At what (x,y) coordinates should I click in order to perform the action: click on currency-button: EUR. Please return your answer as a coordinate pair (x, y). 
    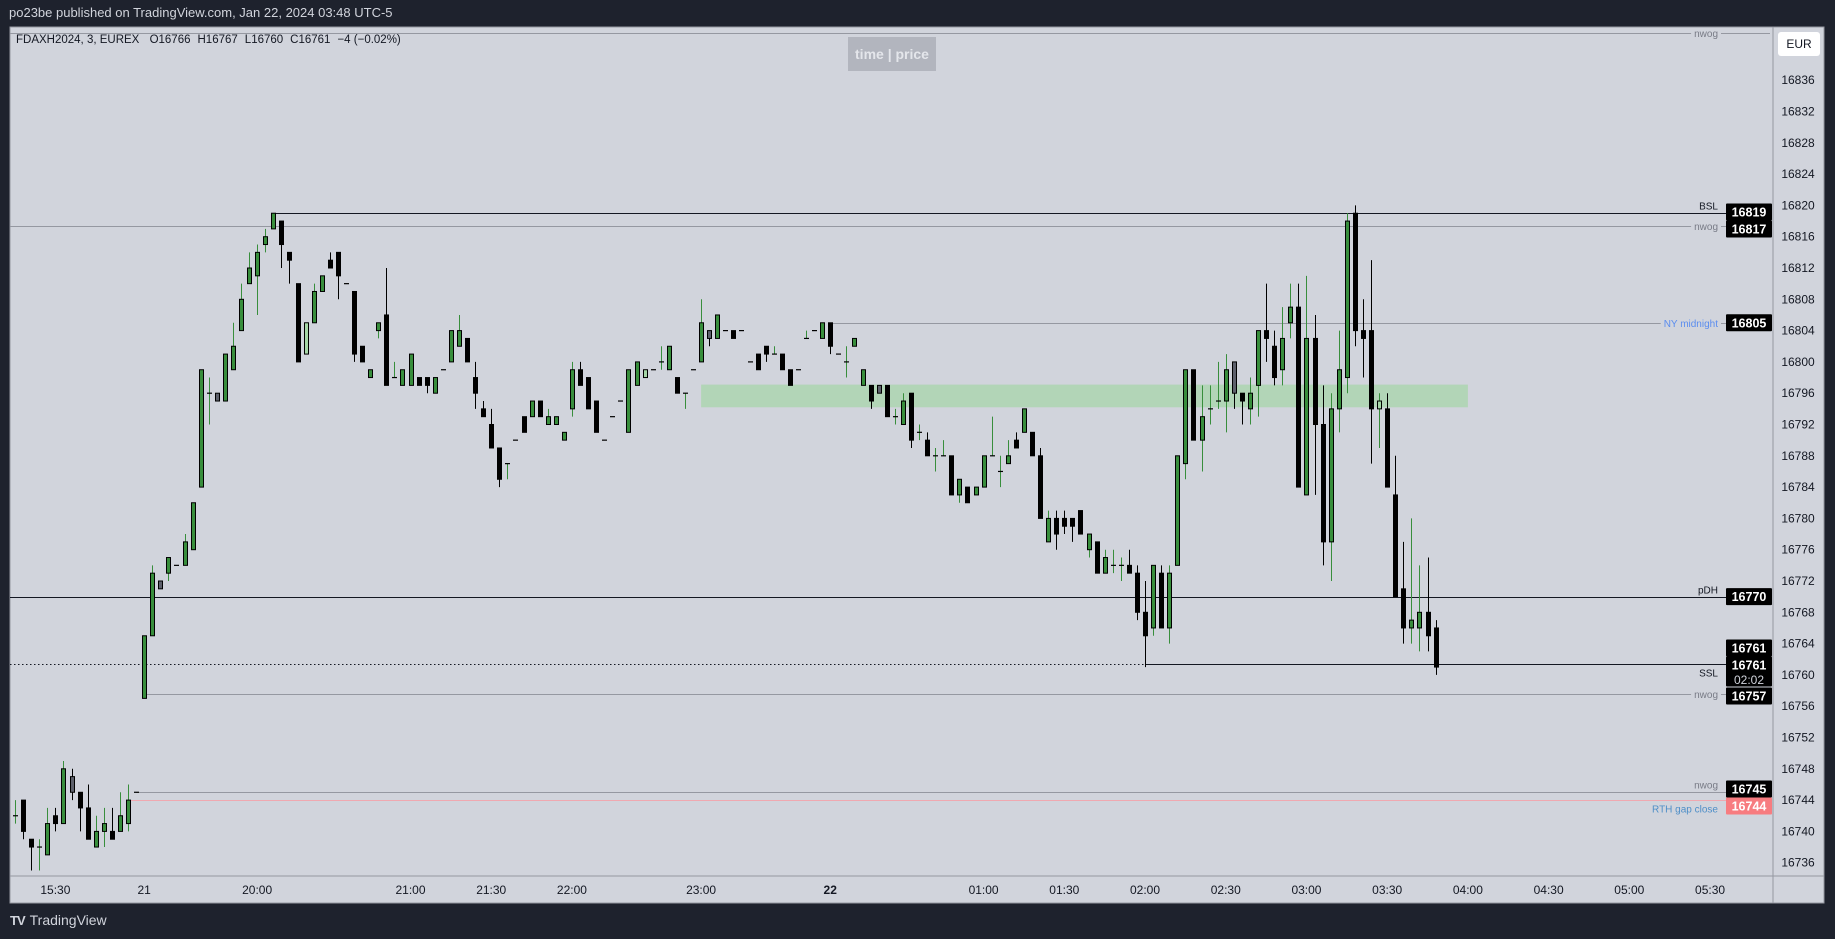
    Looking at the image, I should click on (1799, 44).